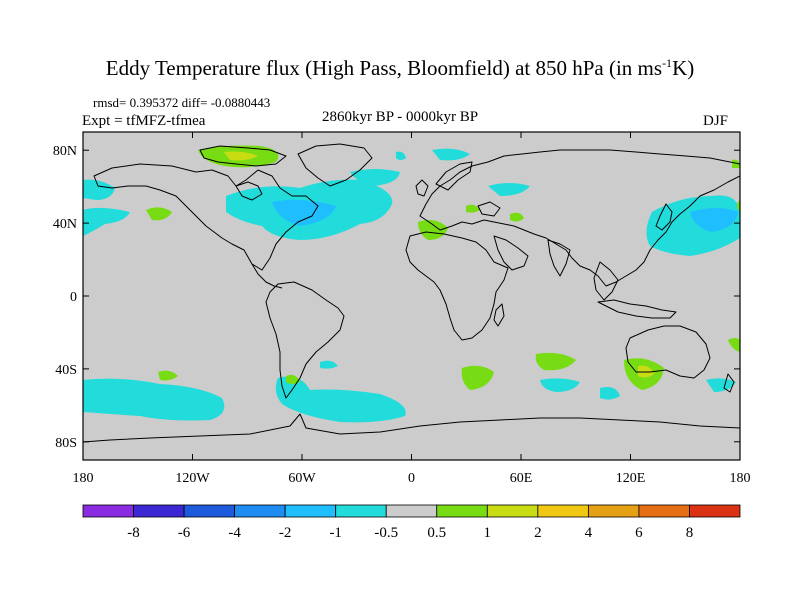  What do you see at coordinates (184, 533) in the screenshot?
I see `colorbar-label: -6` at bounding box center [184, 533].